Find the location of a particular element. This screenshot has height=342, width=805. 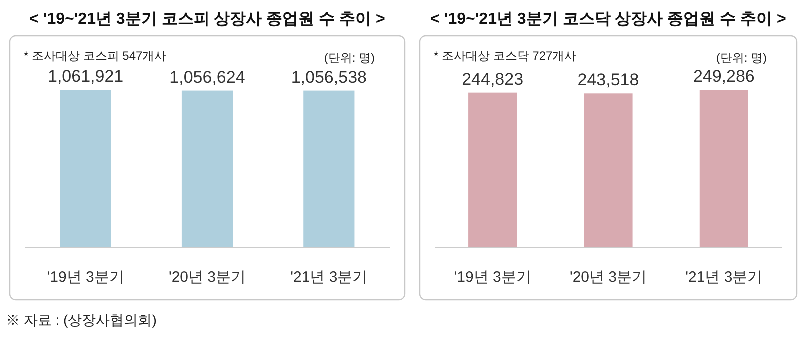

text: ※ 자료 : (상장사협의회) is located at coordinates (81, 320).